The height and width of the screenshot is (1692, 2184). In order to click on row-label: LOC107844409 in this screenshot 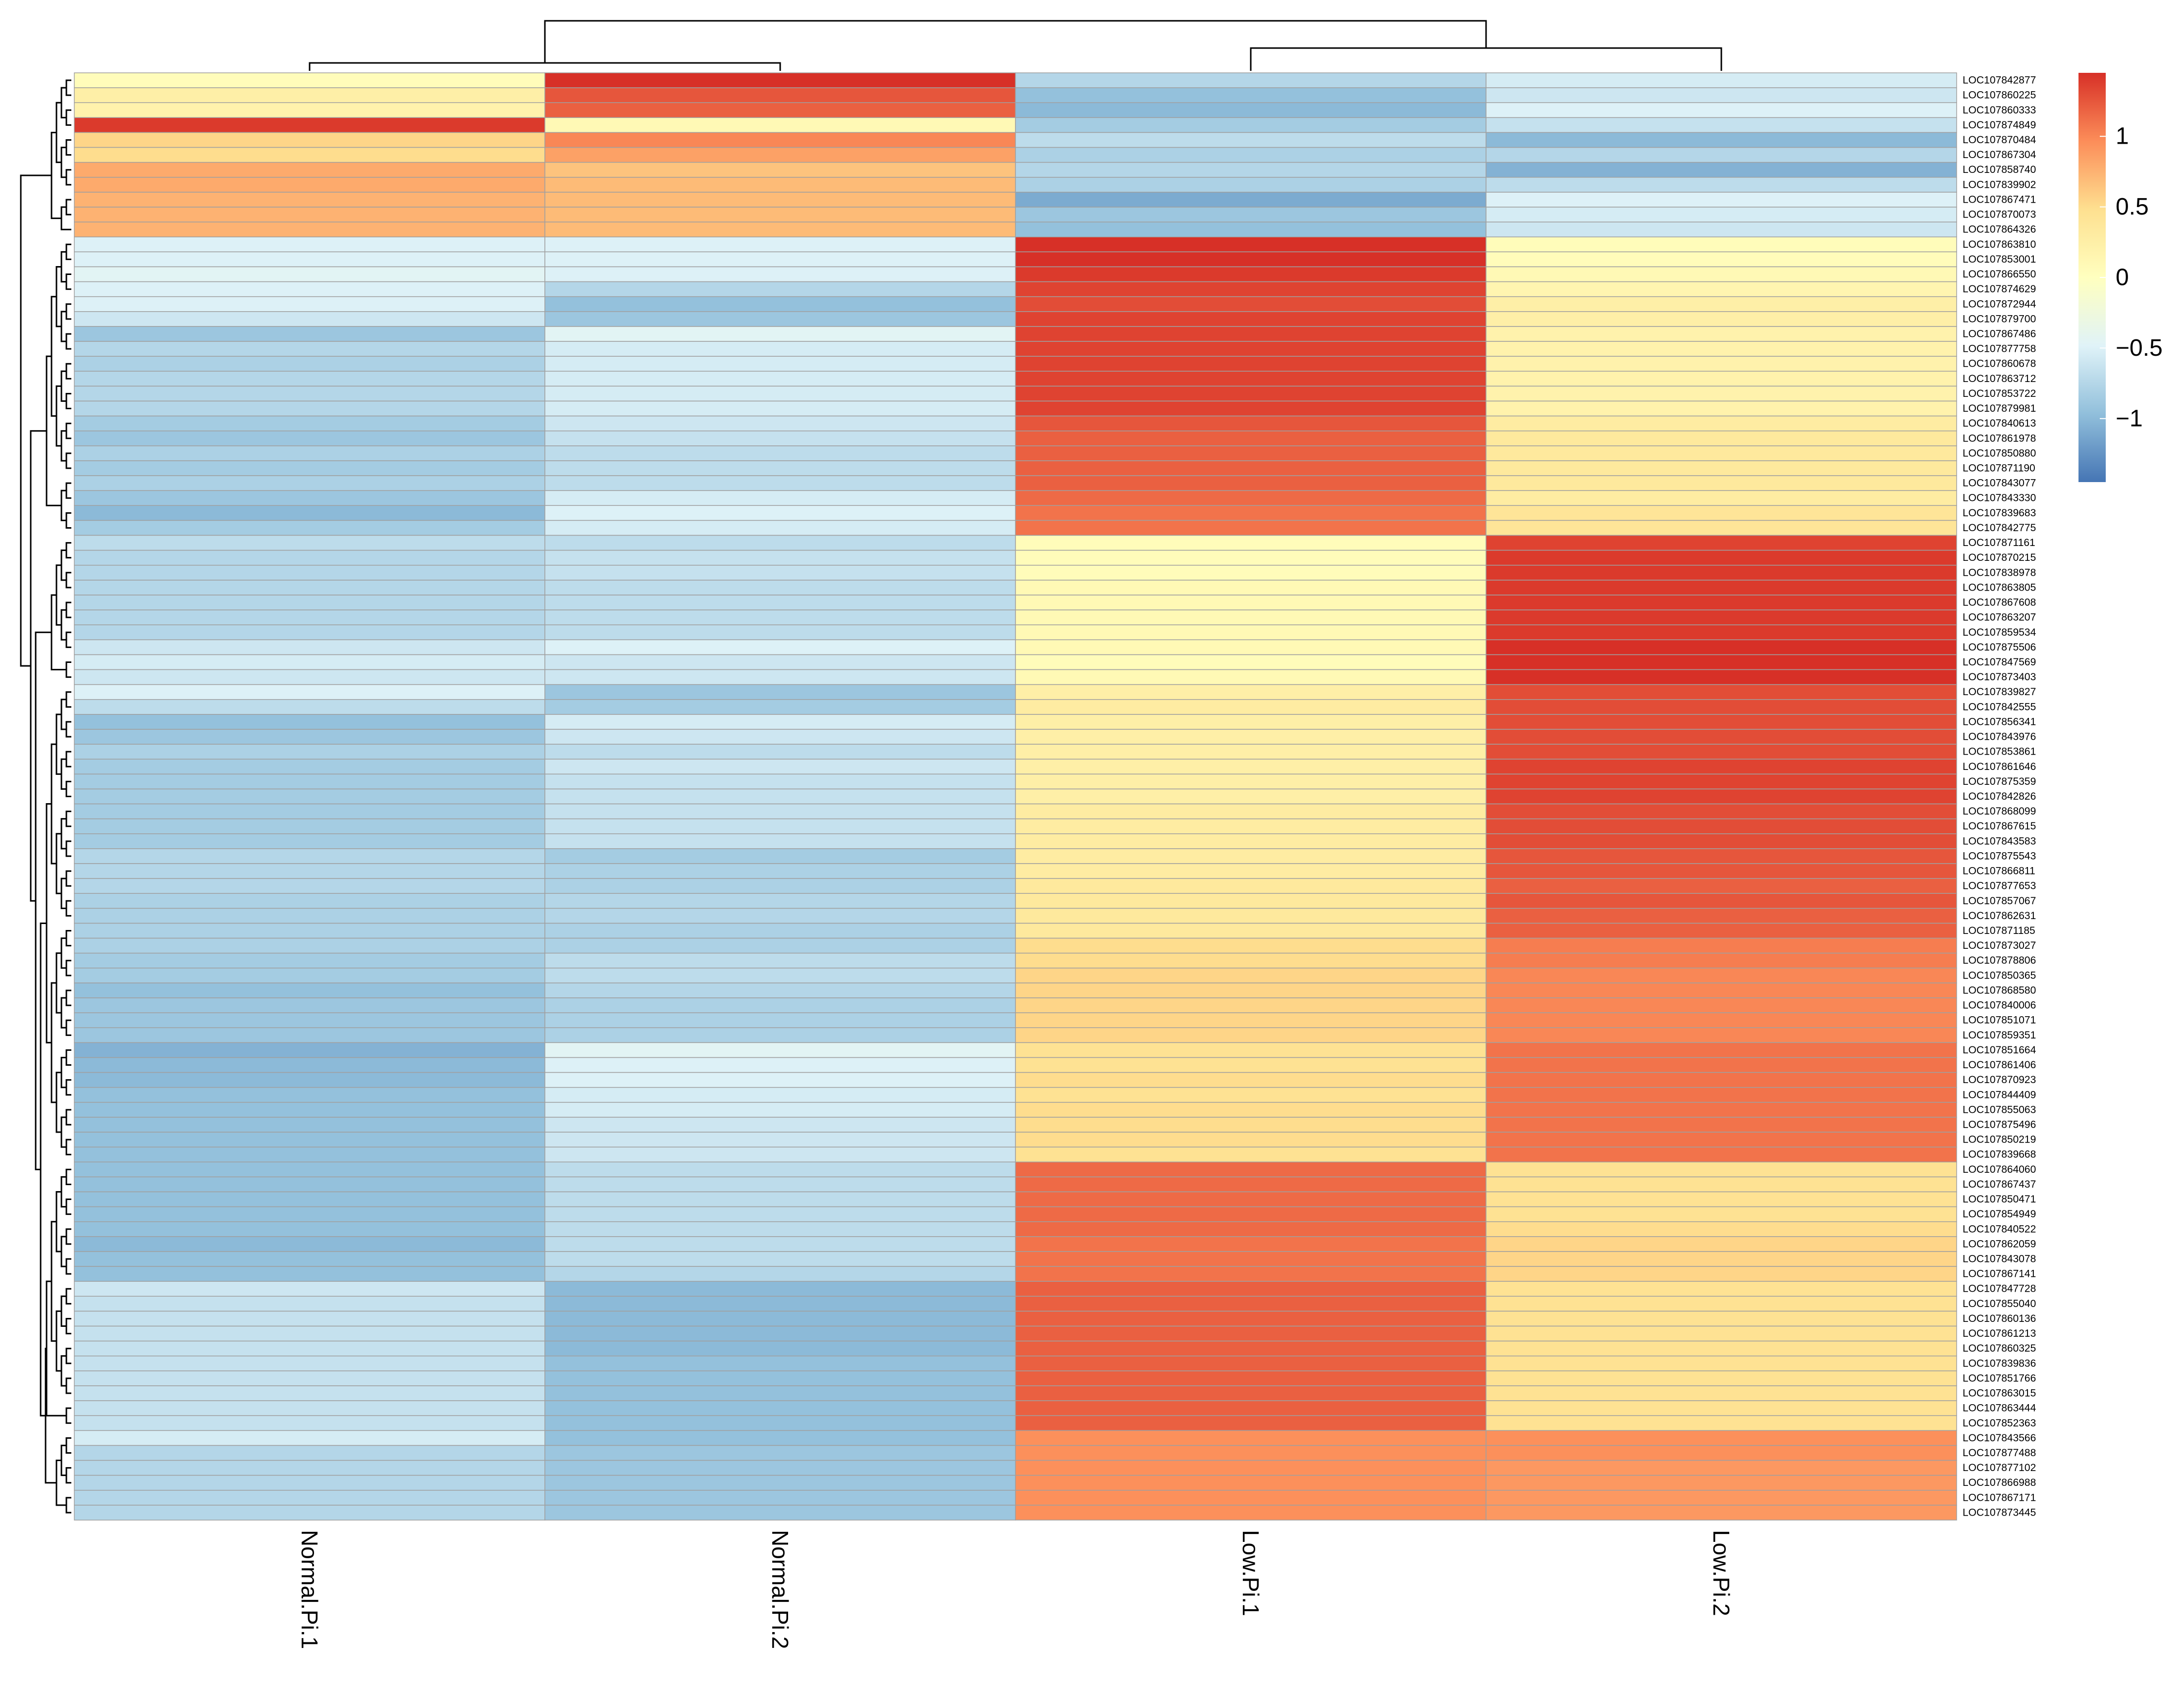, I will do `click(1999, 1094)`.